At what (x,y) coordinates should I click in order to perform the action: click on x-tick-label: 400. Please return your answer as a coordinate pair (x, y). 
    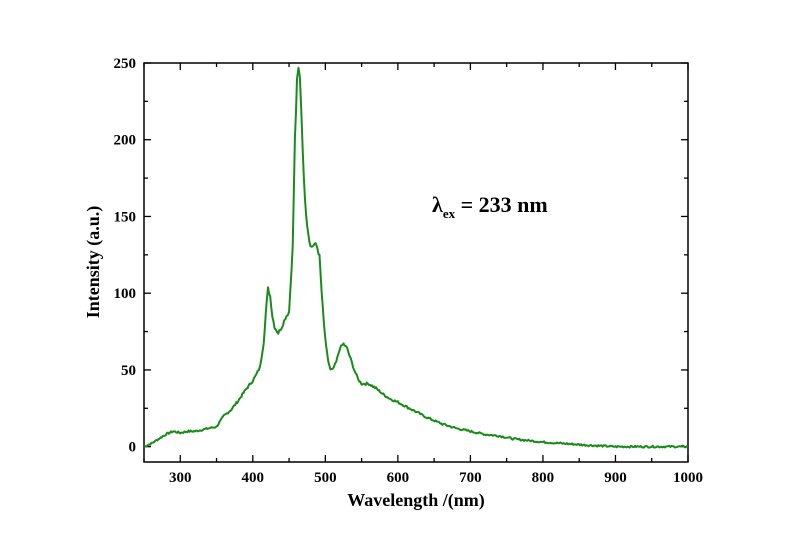
    Looking at the image, I should click on (253, 478).